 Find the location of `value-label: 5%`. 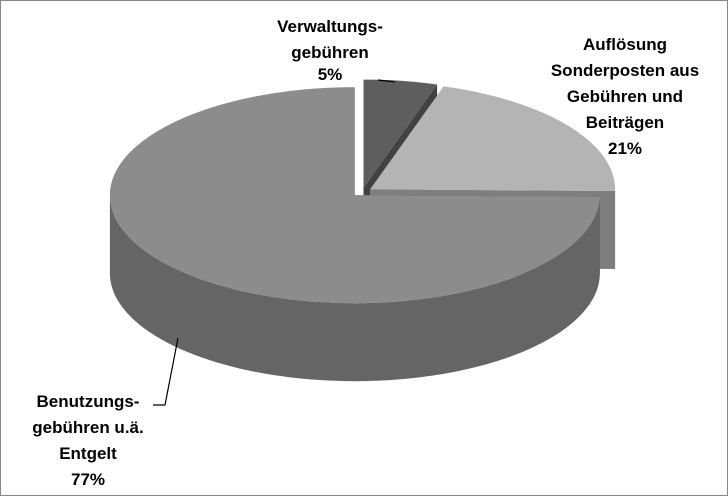

value-label: 5% is located at coordinates (330, 74).